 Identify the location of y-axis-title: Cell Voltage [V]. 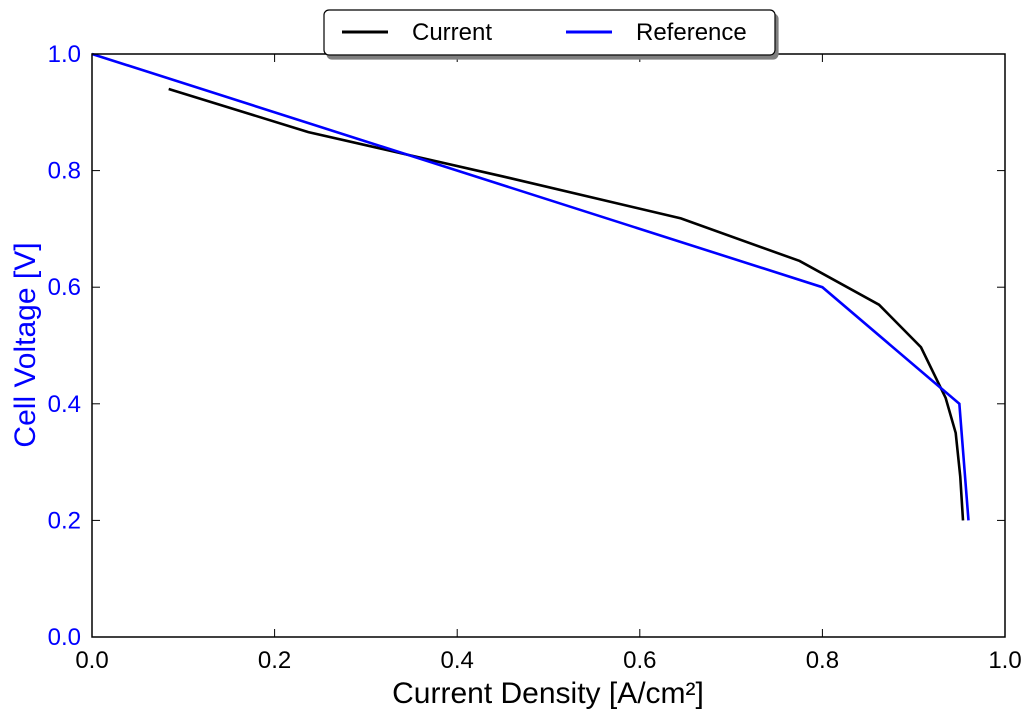
(25, 344).